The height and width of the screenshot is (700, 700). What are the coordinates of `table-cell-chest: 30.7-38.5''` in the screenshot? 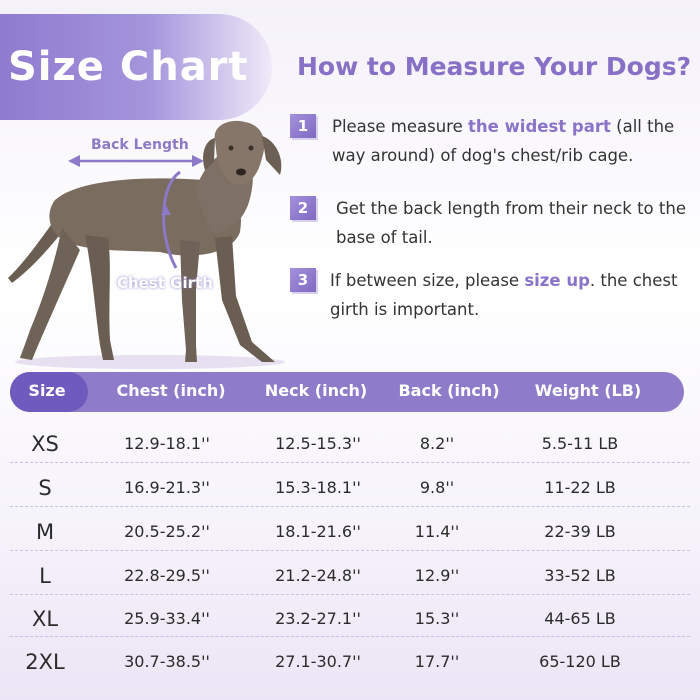 It's located at (167, 661).